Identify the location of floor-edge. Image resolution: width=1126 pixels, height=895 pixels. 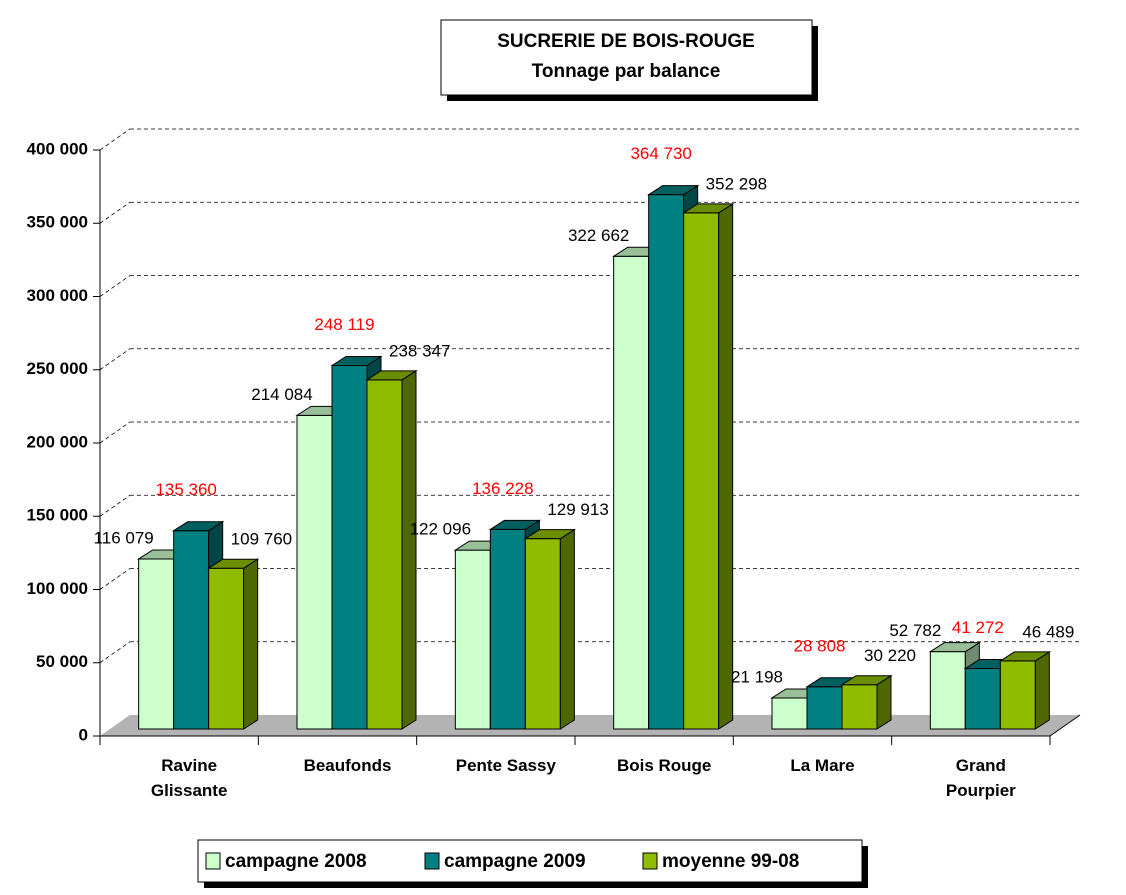
(1065, 725).